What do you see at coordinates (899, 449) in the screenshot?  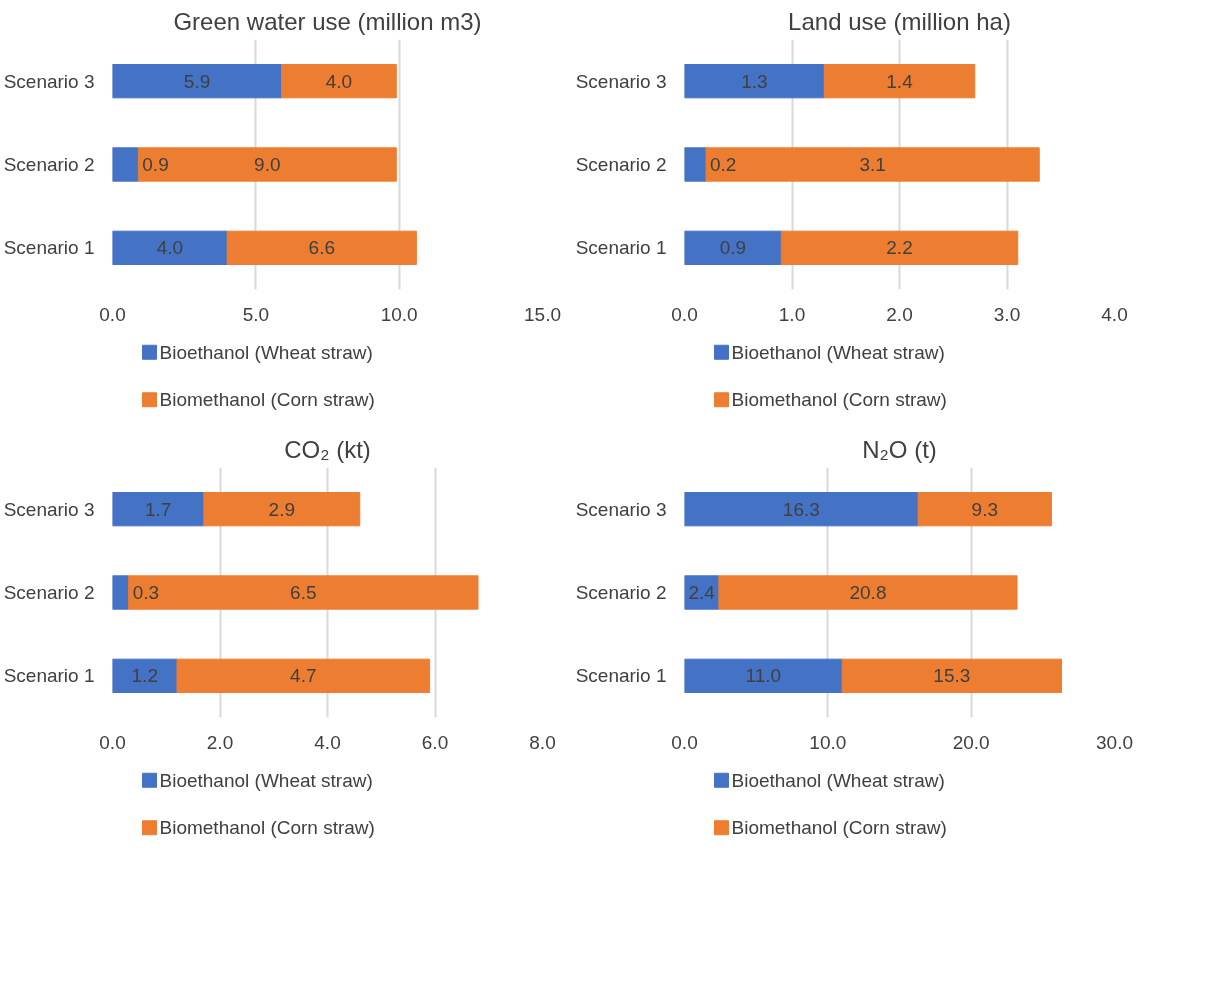 I see `chart-title: N₂O (t)` at bounding box center [899, 449].